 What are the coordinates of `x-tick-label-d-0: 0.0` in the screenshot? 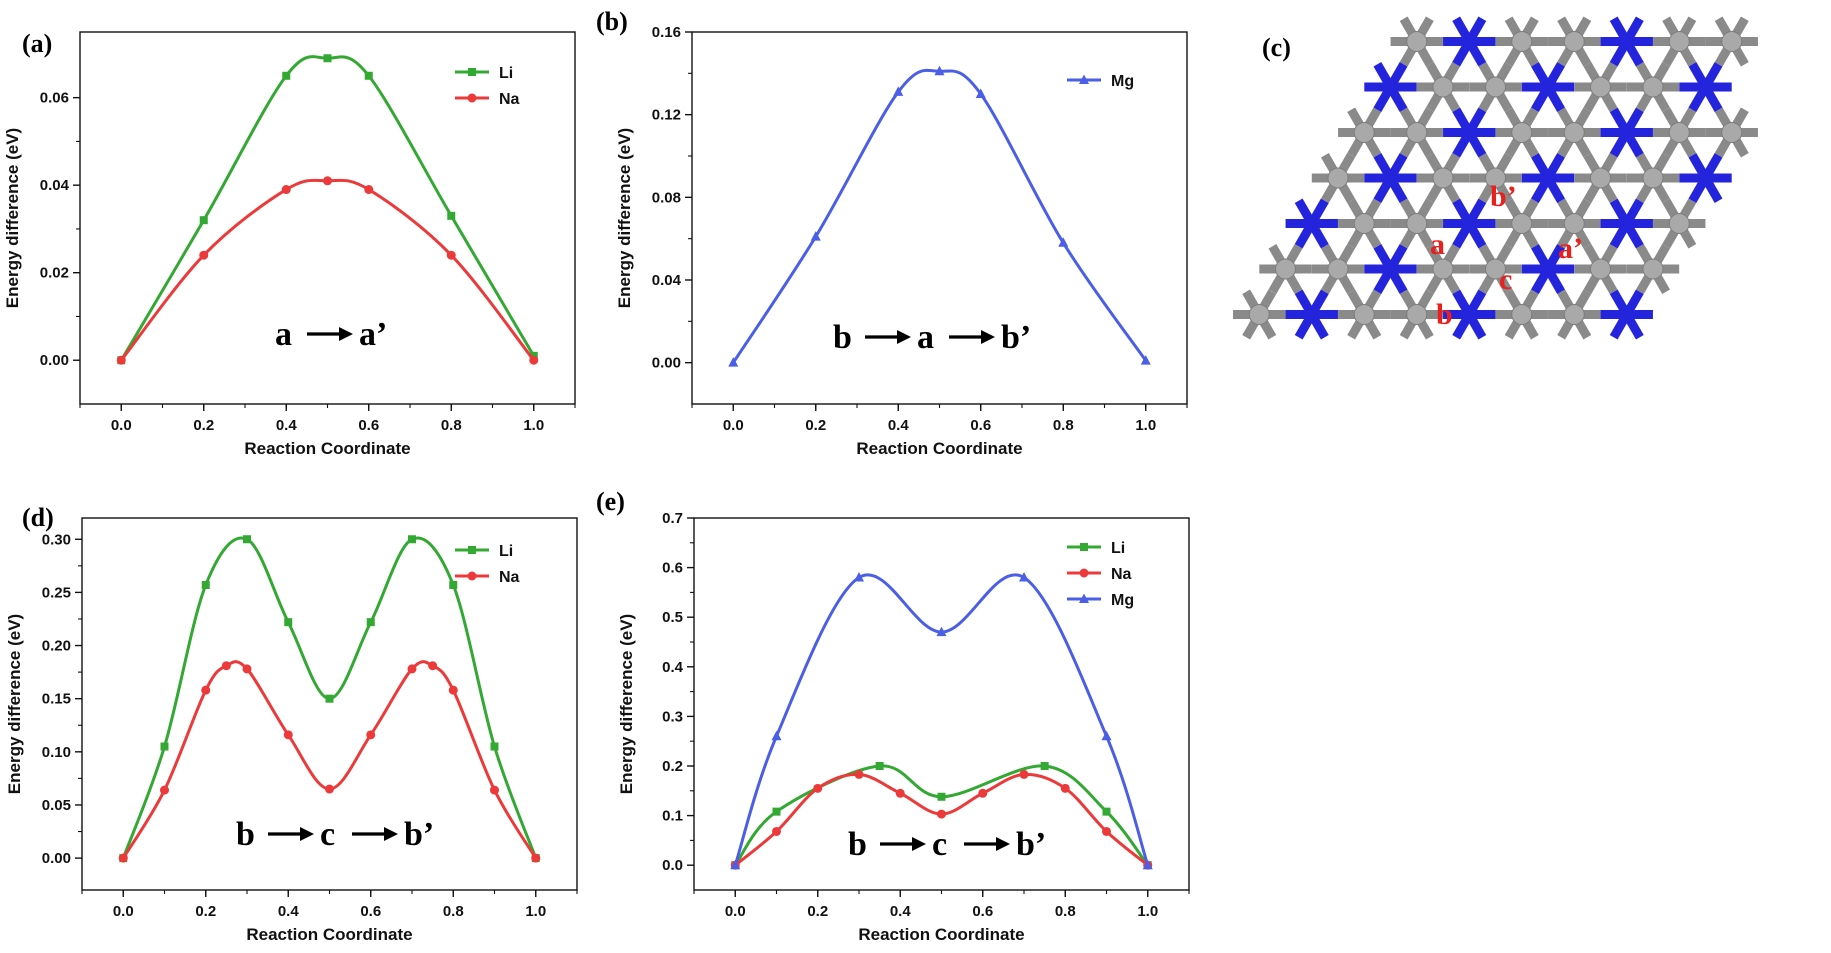 It's located at (123, 911).